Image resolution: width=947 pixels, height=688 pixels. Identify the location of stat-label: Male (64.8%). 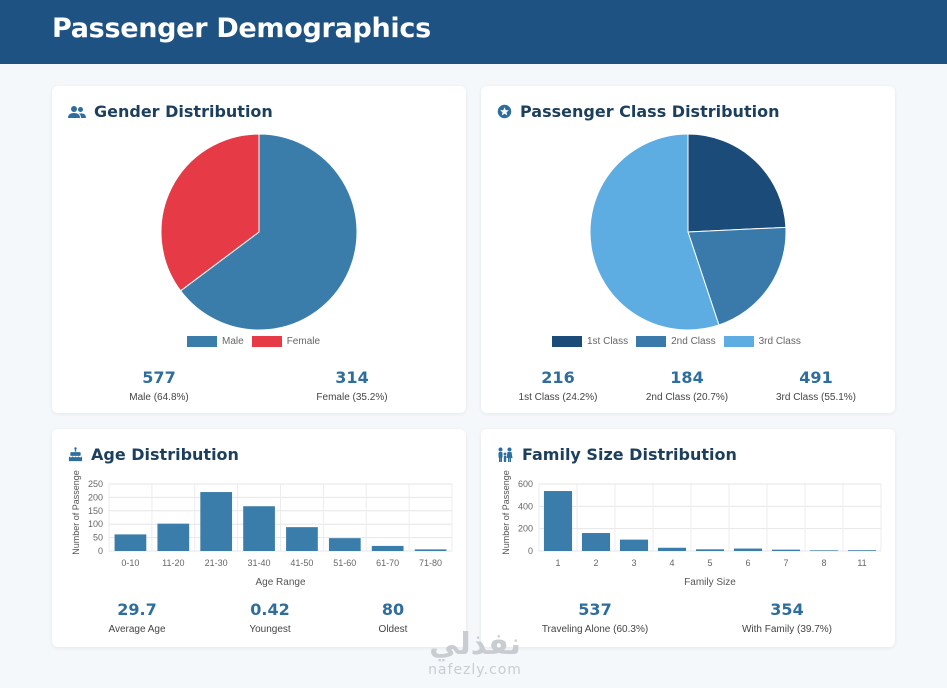
(159, 397).